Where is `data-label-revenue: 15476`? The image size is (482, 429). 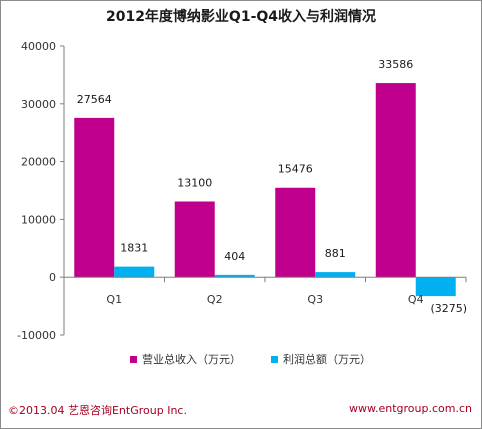 data-label-revenue: 15476 is located at coordinates (295, 169).